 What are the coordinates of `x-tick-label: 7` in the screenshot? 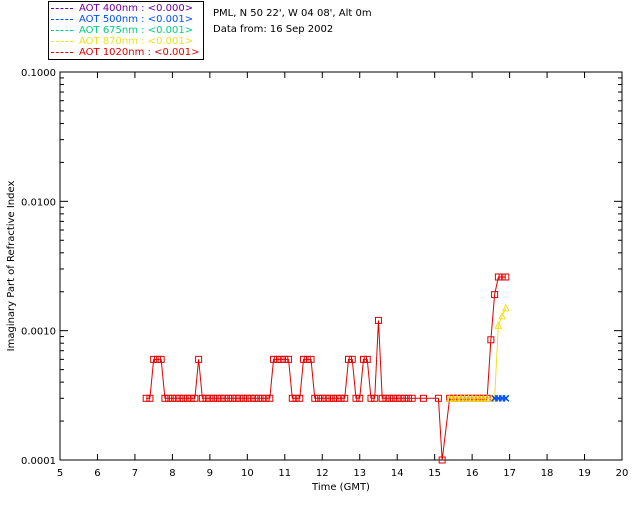 It's located at (135, 473).